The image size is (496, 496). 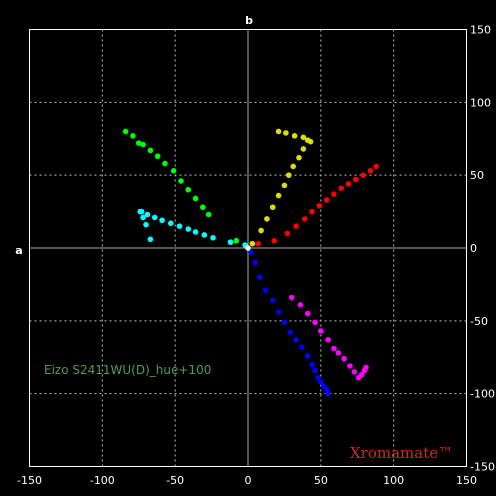 I want to click on x-axis-title: a, so click(x=18, y=250).